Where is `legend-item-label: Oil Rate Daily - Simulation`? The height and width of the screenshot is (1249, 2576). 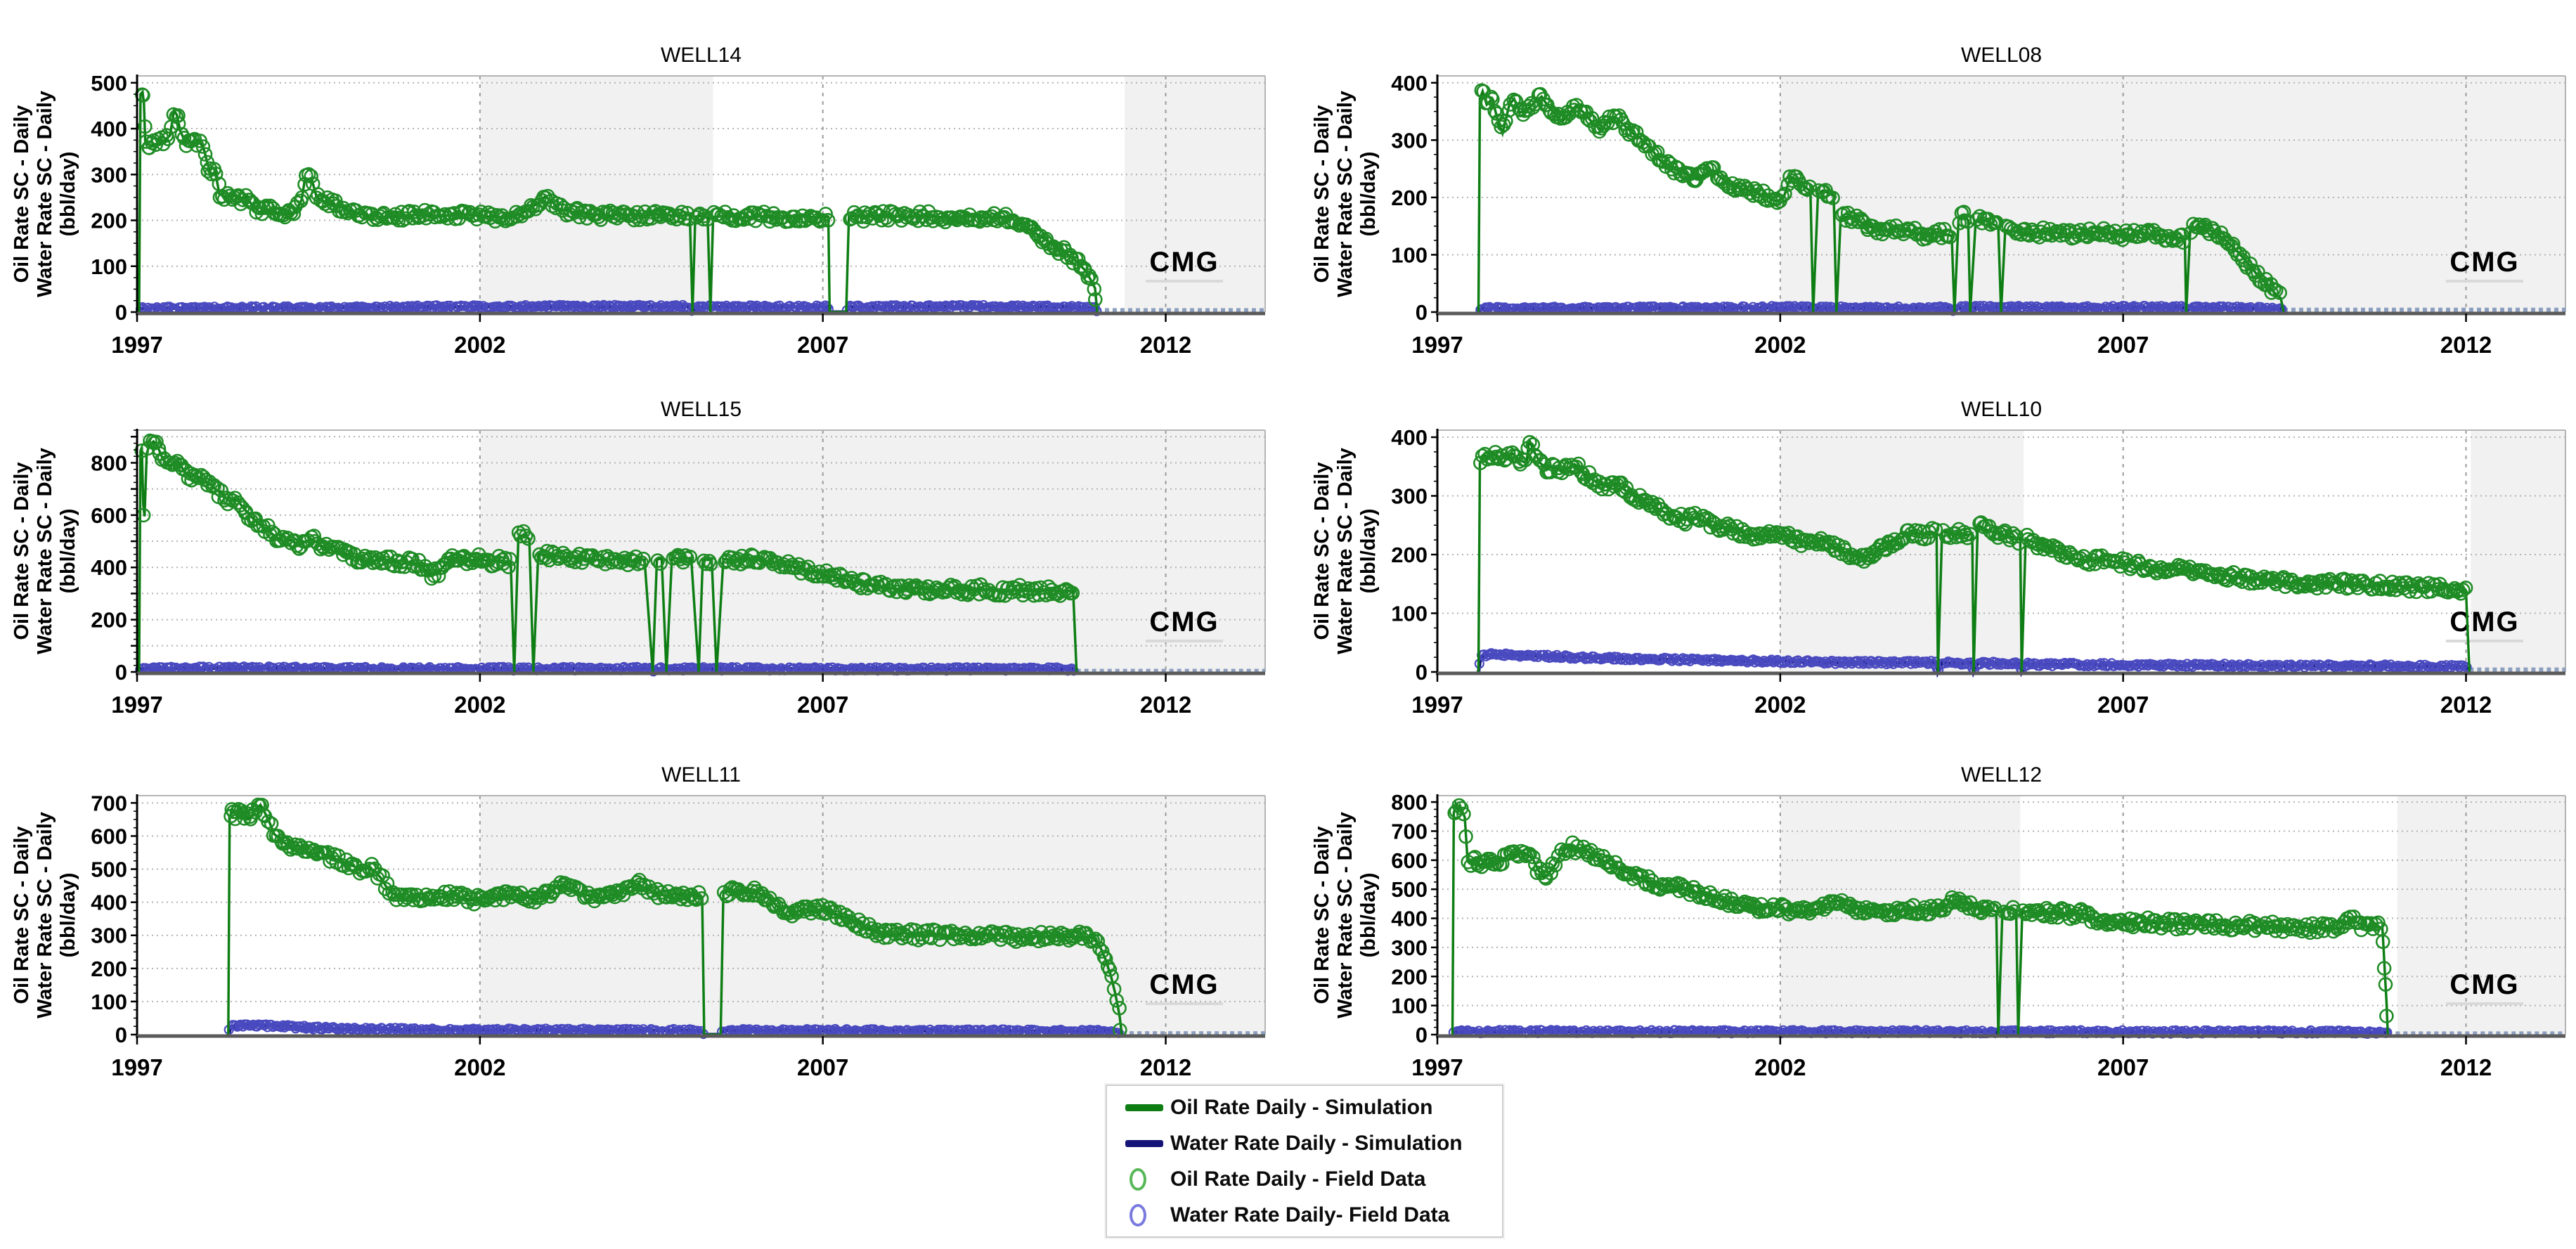
legend-item-label: Oil Rate Daily - Simulation is located at coordinates (1301, 1107).